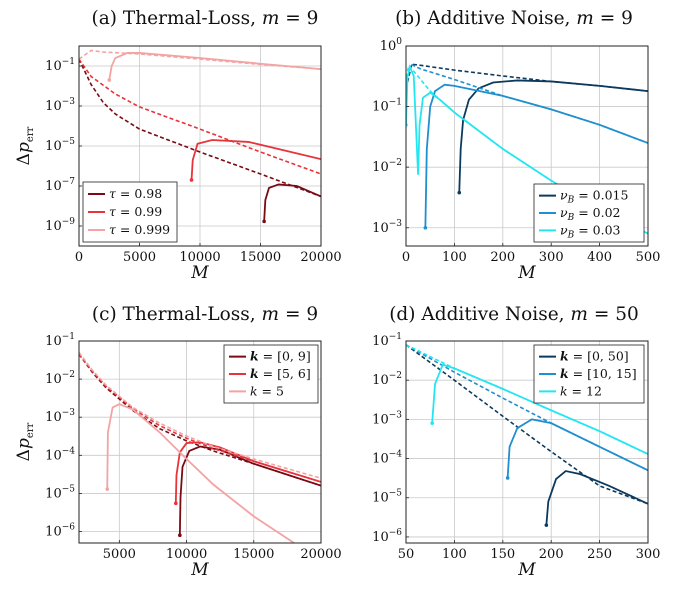  Describe the element at coordinates (406, 554) in the screenshot. I see `x-tick-label: 50` at that location.